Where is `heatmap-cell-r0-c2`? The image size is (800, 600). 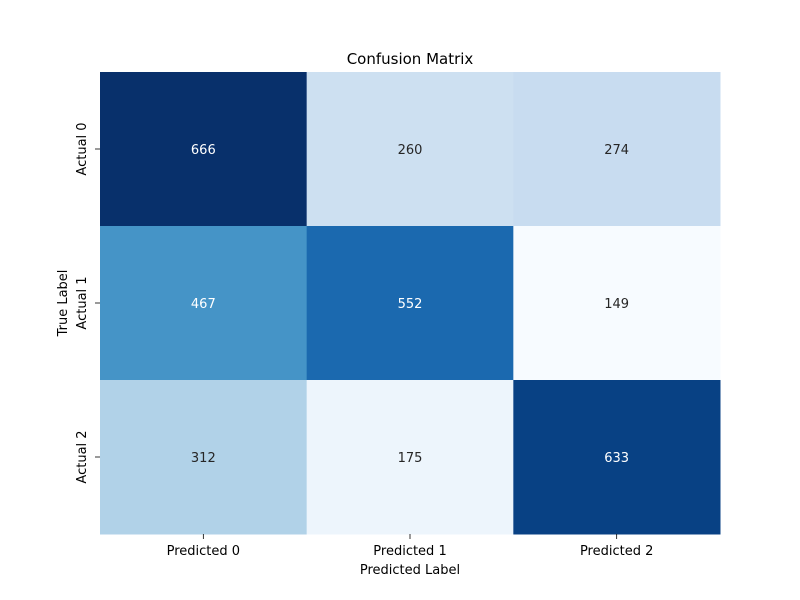
heatmap-cell-r0-c2 is located at coordinates (617, 149).